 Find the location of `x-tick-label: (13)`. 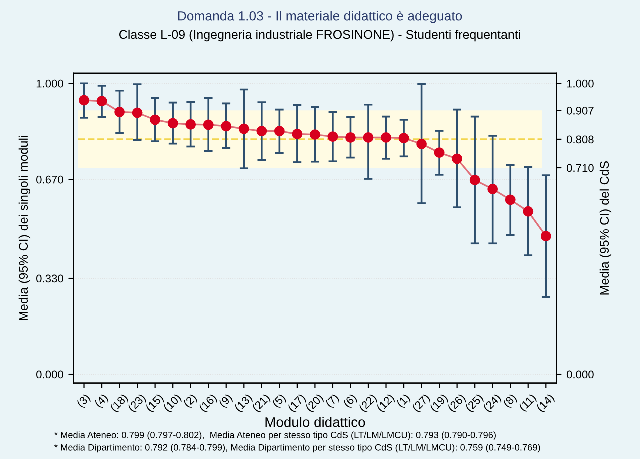

x-tick-label: (13) is located at coordinates (244, 403).